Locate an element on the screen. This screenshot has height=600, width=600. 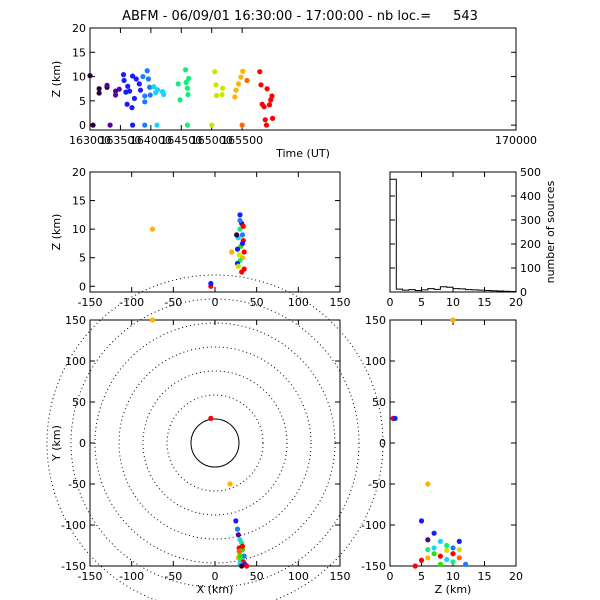
x-tick-label: 10 is located at coordinates (453, 302).